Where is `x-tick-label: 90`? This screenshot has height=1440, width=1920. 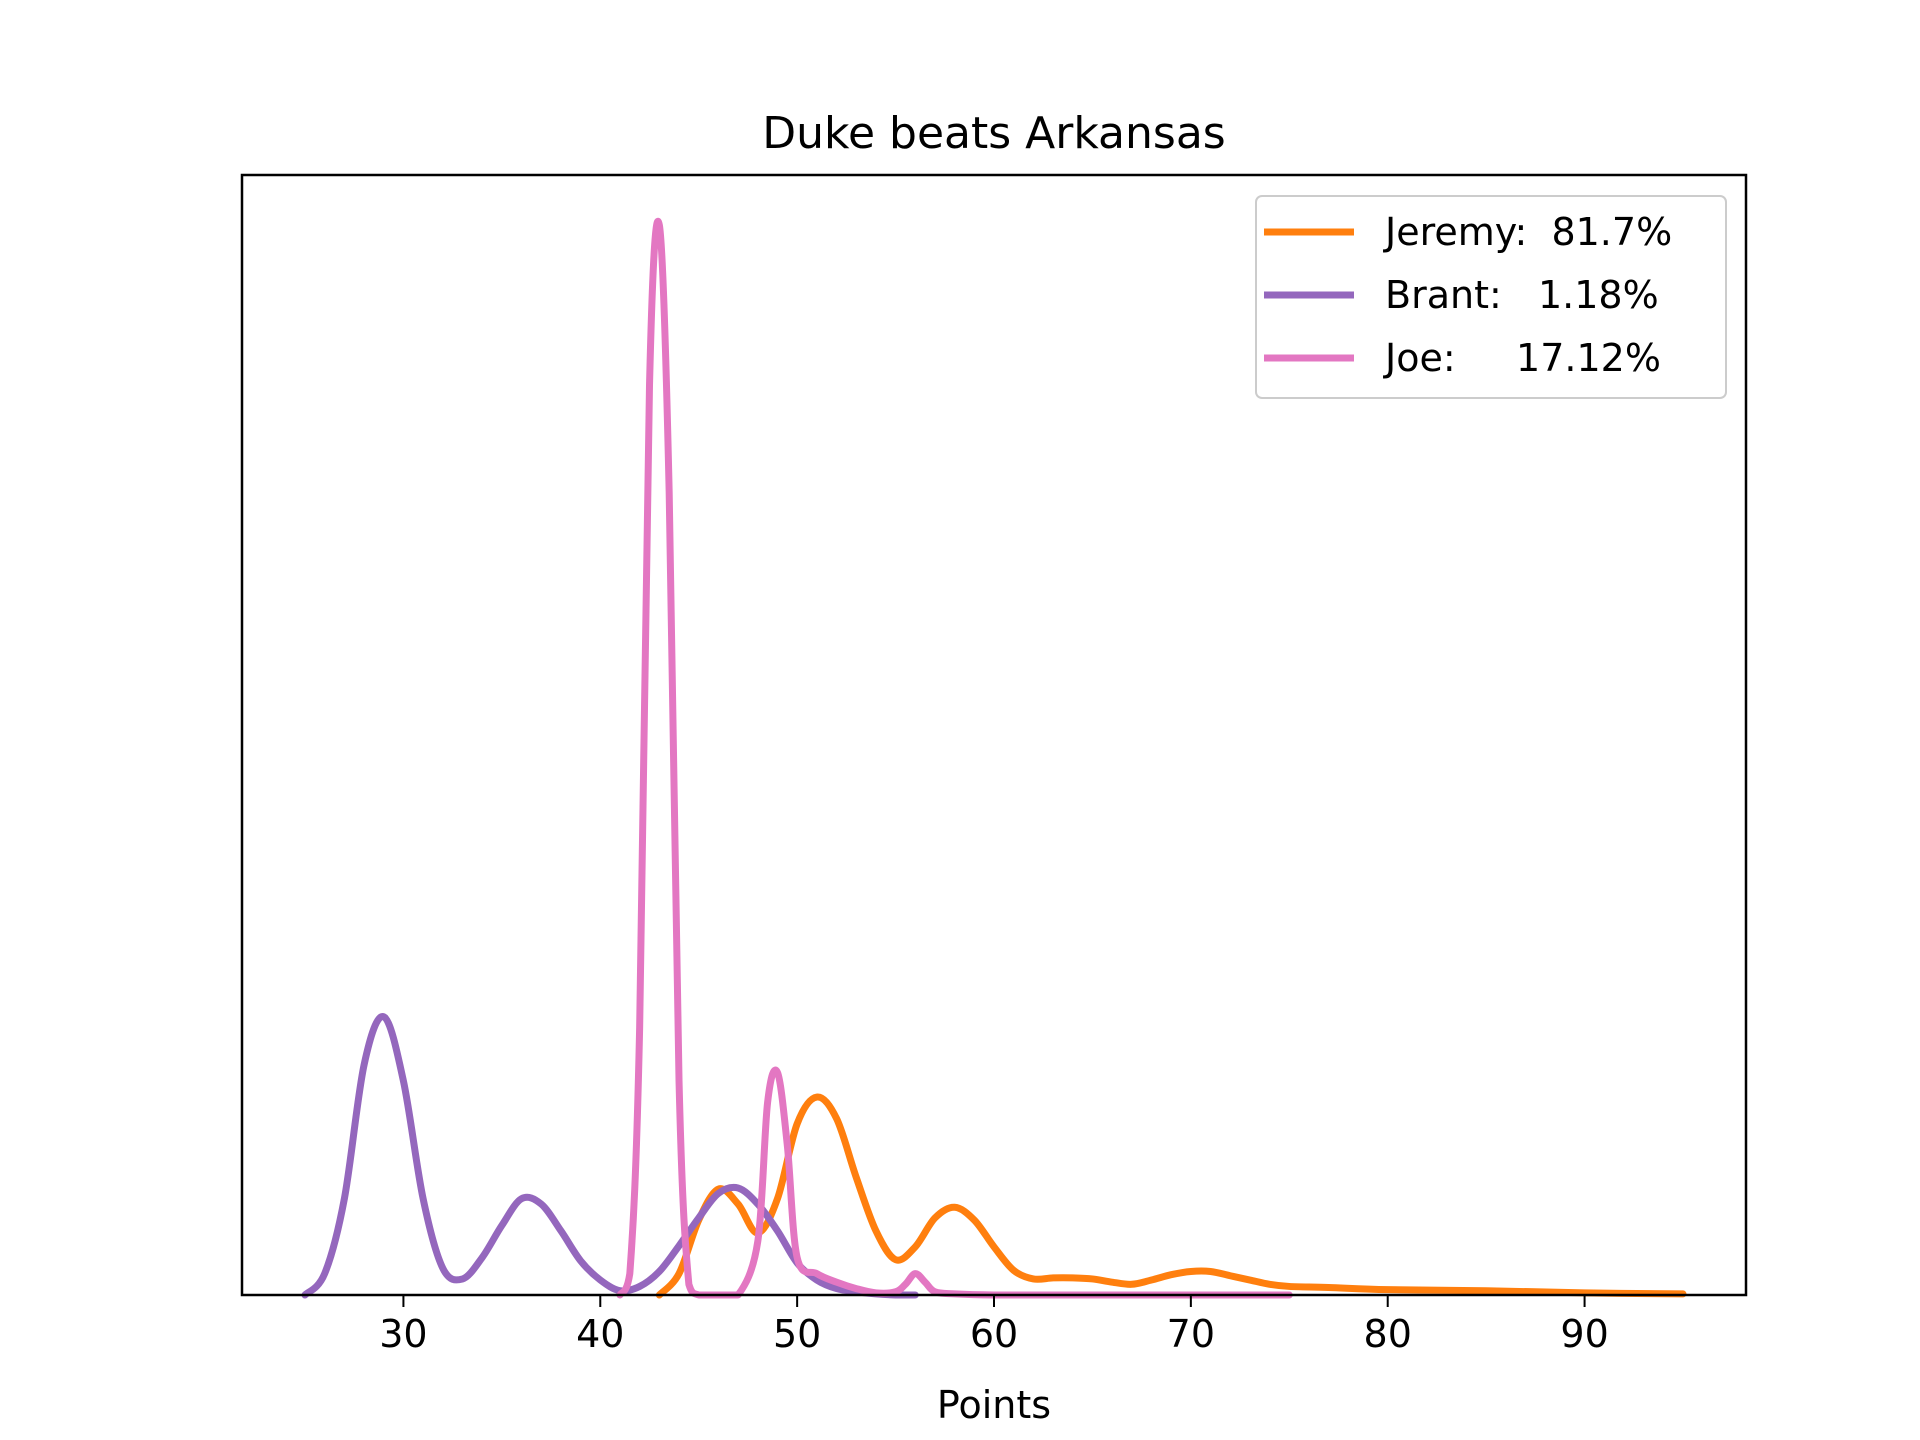
x-tick-label: 90 is located at coordinates (1584, 1334).